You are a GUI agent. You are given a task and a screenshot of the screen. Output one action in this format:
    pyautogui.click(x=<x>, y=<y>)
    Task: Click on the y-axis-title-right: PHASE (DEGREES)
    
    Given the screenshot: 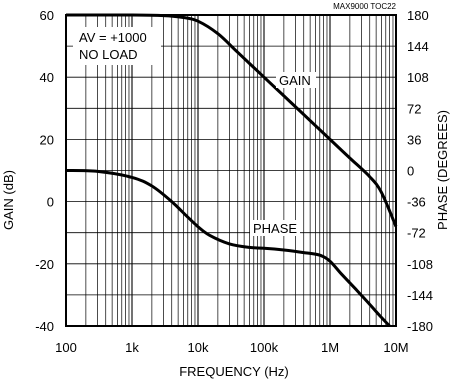 What is the action you would take?
    pyautogui.click(x=442, y=170)
    